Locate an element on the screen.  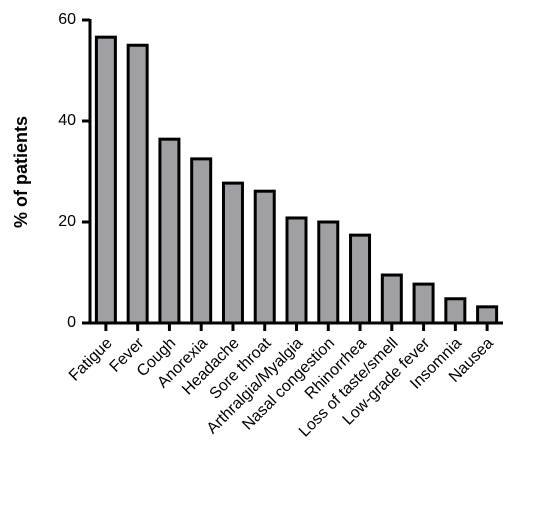
y-axis-label: % of patients is located at coordinates (21, 172).